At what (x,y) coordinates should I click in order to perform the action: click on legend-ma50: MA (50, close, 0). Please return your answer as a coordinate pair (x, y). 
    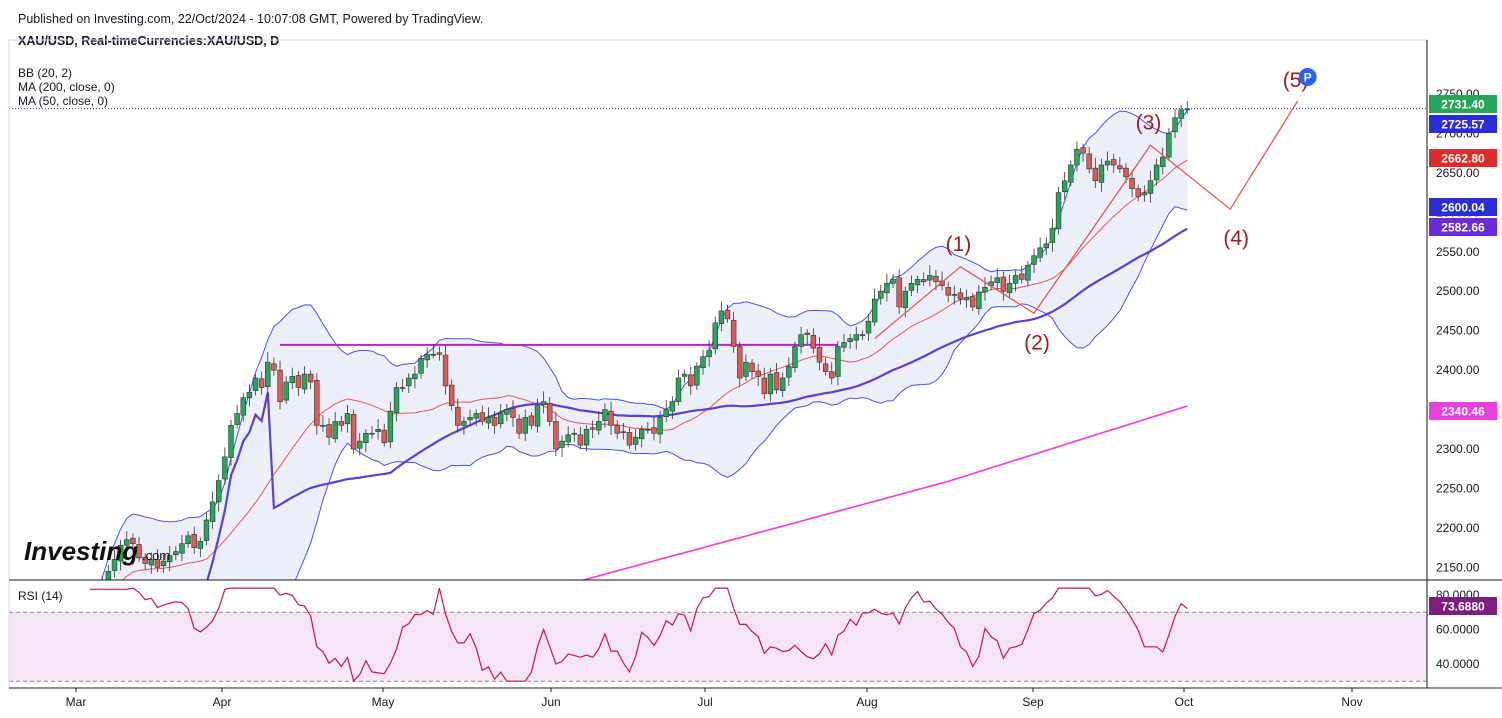
    Looking at the image, I should click on (63, 101).